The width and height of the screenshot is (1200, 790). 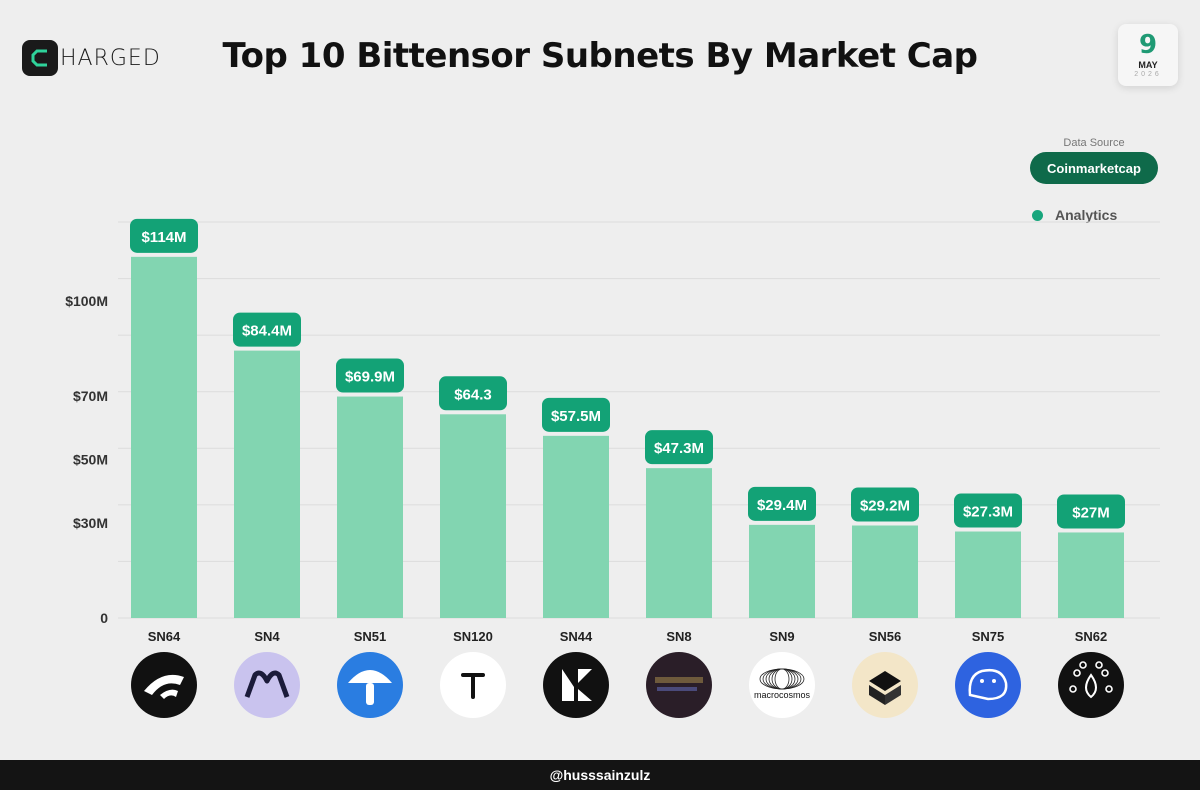 I want to click on brand-logo: HARGED, so click(x=91, y=58).